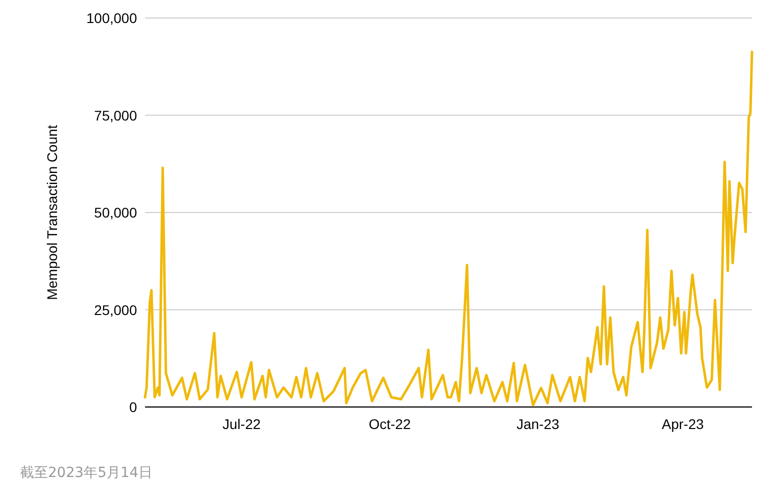  Describe the element at coordinates (112, 18) in the screenshot. I see `y-tick-label: 100,000` at that location.